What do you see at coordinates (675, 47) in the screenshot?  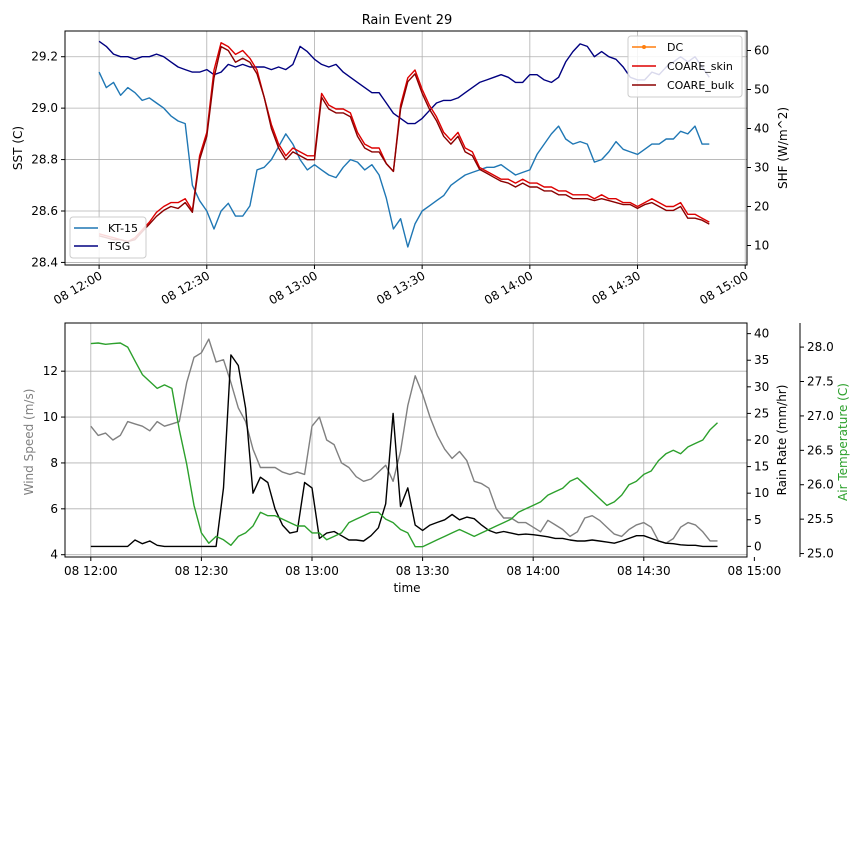 I see `legend-label-dc: DC` at bounding box center [675, 47].